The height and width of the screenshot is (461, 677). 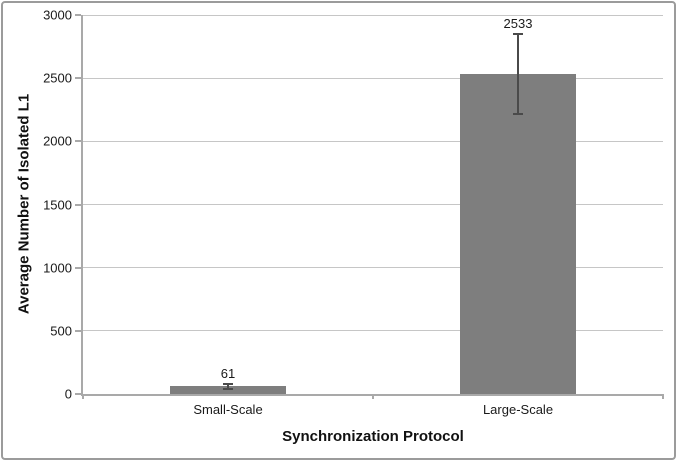 I want to click on bar-value-label: 2533, so click(x=518, y=23).